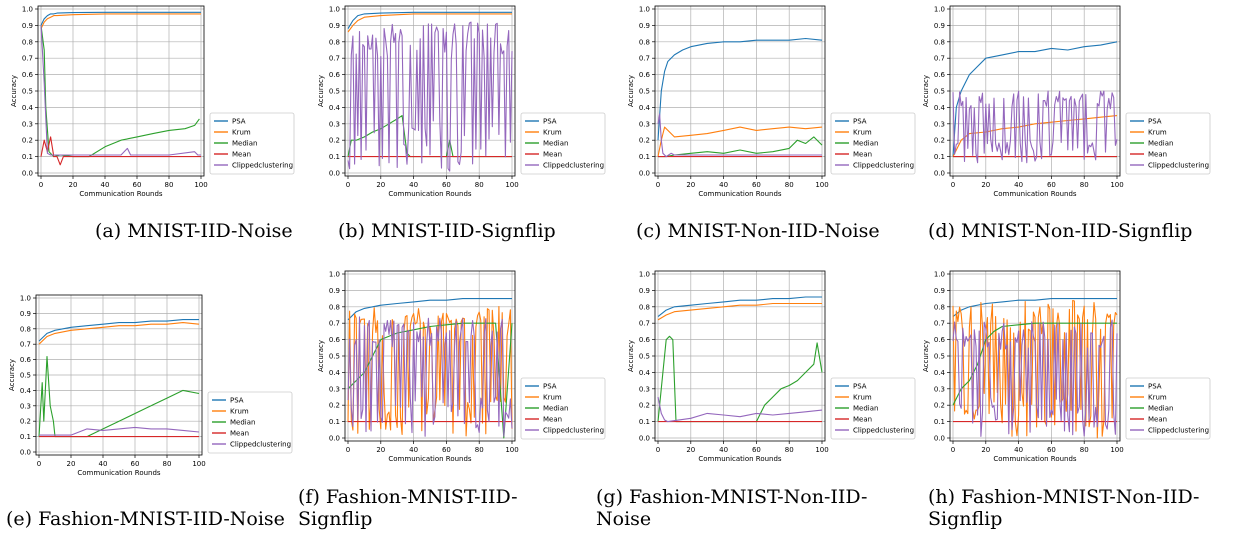 This screenshot has width=1242, height=540. Describe the element at coordinates (1060, 231) in the screenshot. I see `caption-d: (d) MNIST-Non-IID-Signflip` at that location.